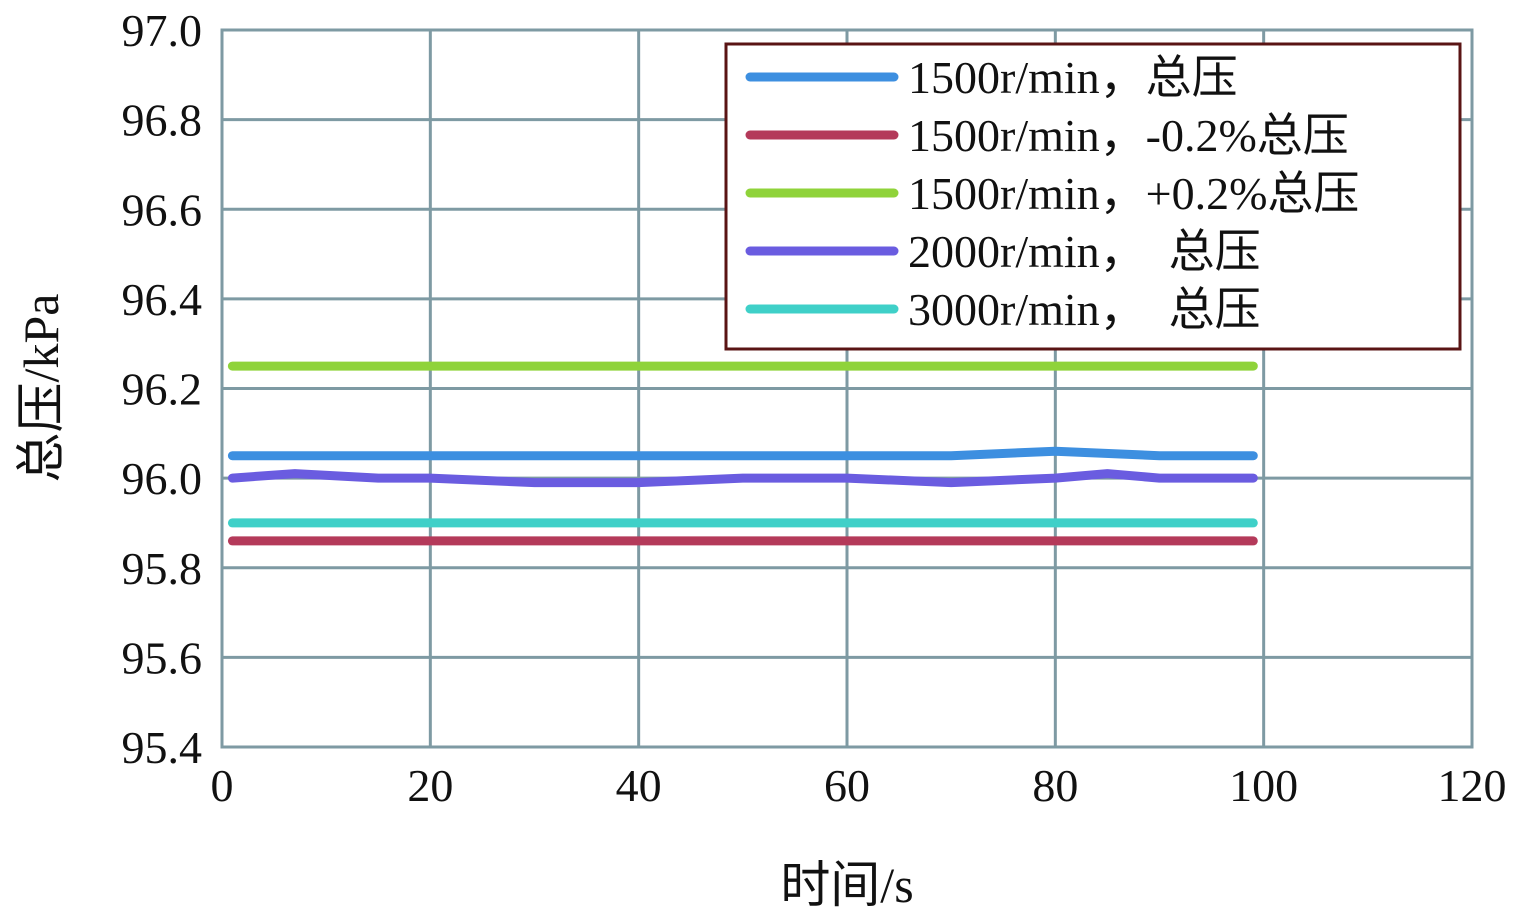 This screenshot has width=1535, height=924. What do you see at coordinates (41, 388) in the screenshot?
I see `y-axis-title: 总压/kPa` at bounding box center [41, 388].